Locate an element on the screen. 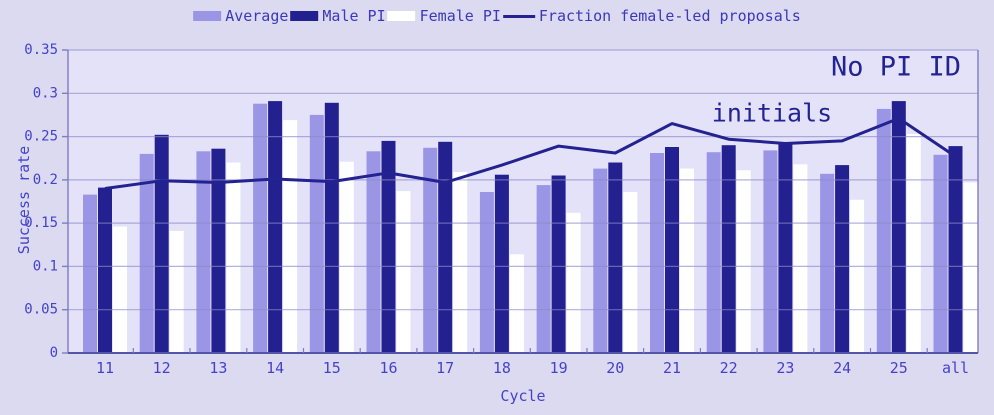  legend-item-fraction-line: Fraction female-led proposals is located at coordinates (651, 16).